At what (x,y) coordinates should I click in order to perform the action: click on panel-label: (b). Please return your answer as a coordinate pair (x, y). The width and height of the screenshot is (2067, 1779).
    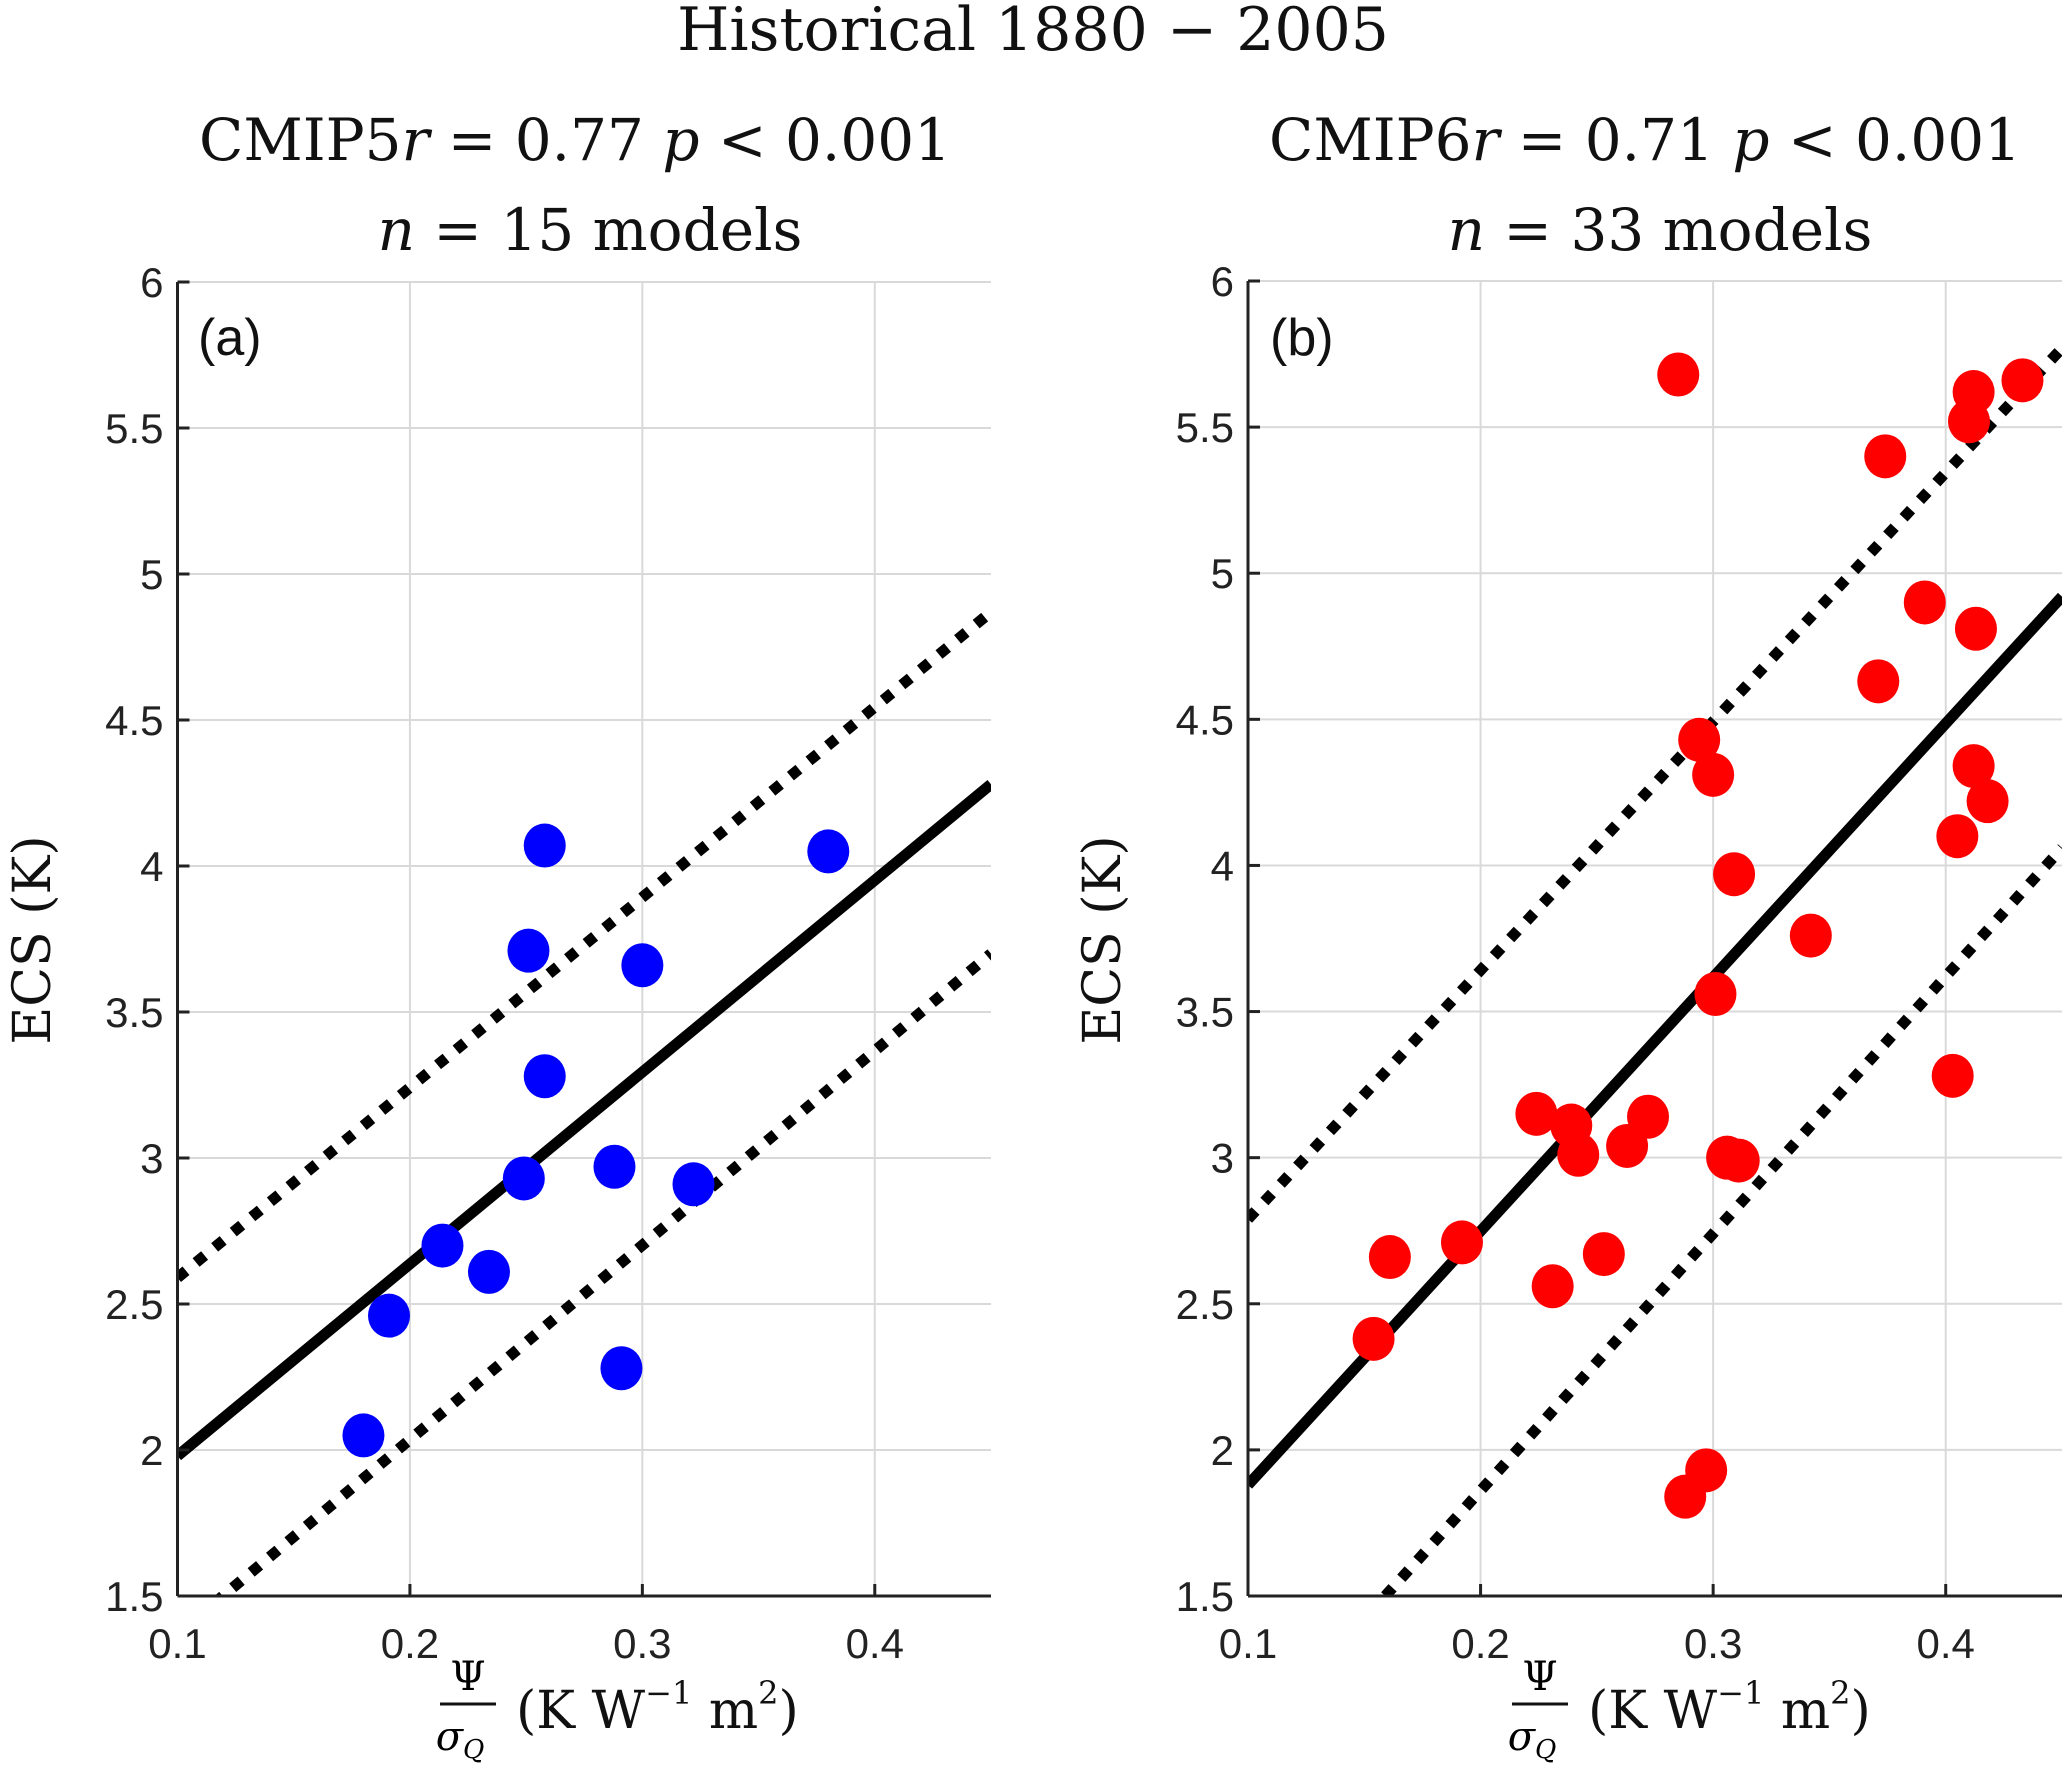
    Looking at the image, I should click on (1302, 338).